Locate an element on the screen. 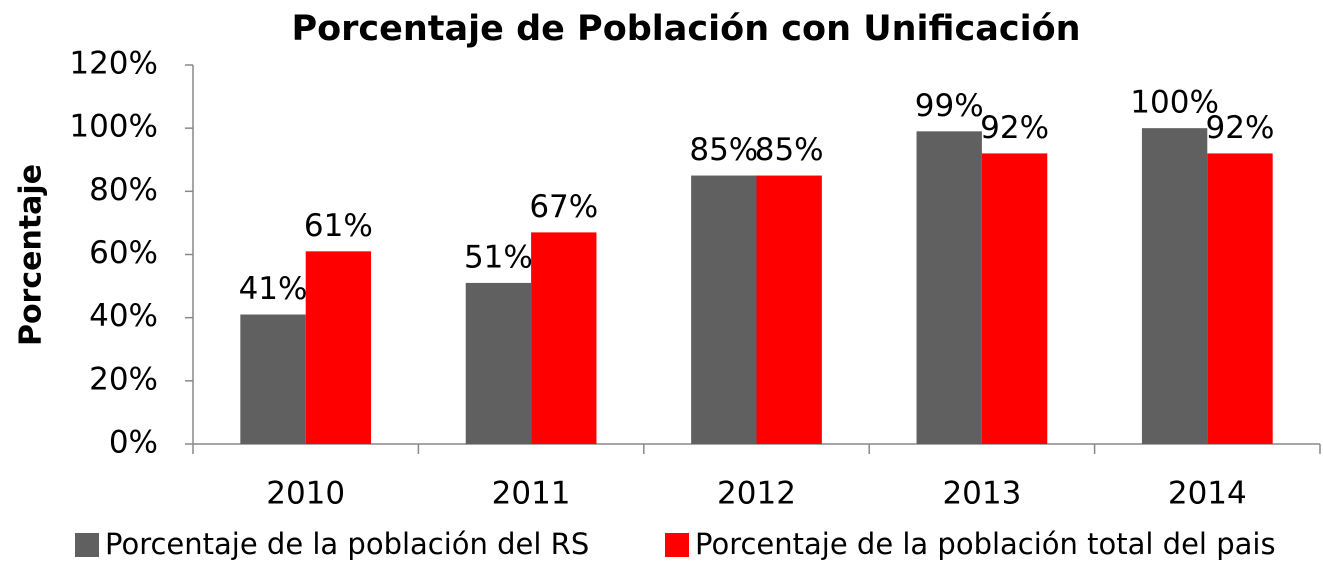 The image size is (1323, 562). value-label: 51% is located at coordinates (498, 257).